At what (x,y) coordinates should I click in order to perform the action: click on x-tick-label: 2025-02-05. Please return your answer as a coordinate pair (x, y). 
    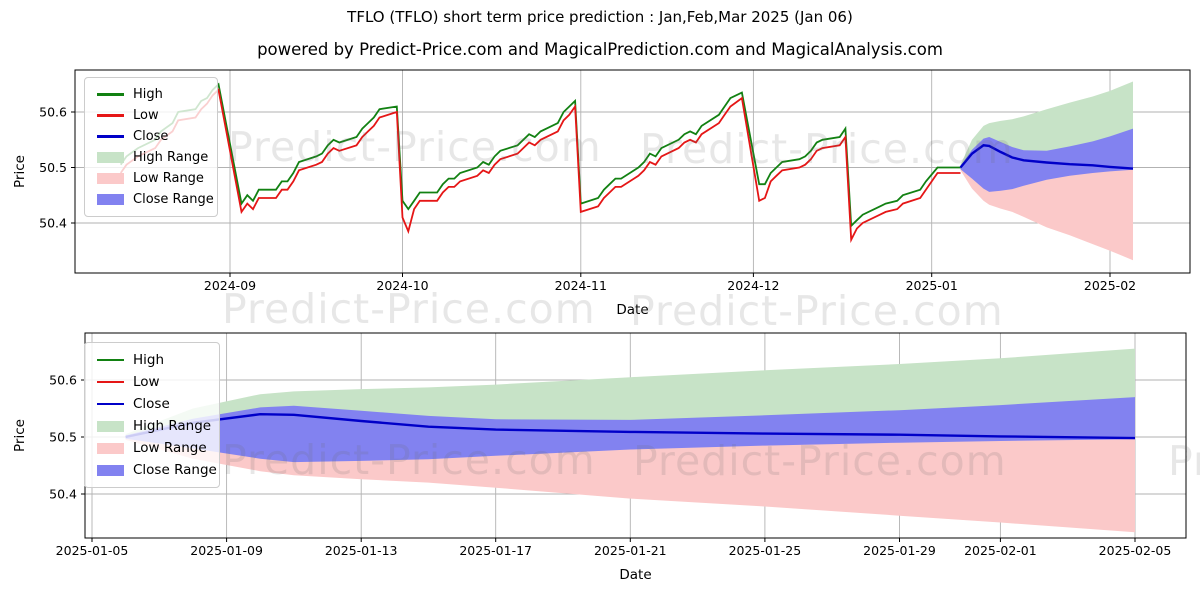
    Looking at the image, I should click on (1135, 550).